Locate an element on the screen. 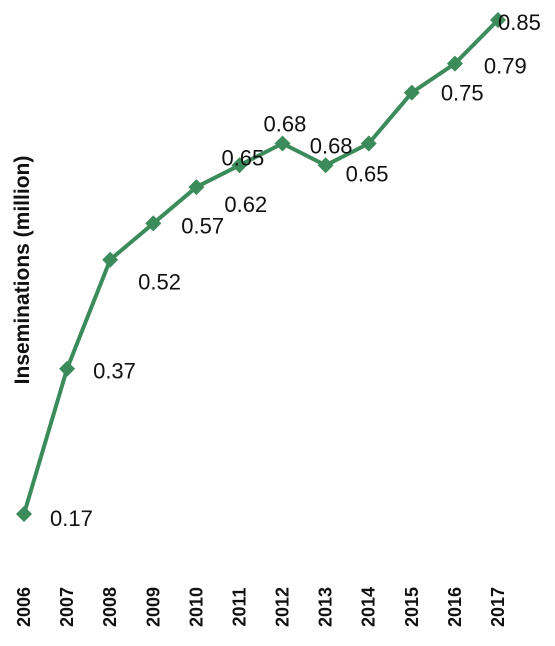 The height and width of the screenshot is (646, 555). y-axis-label: Inseminations (million) is located at coordinates (22, 270).